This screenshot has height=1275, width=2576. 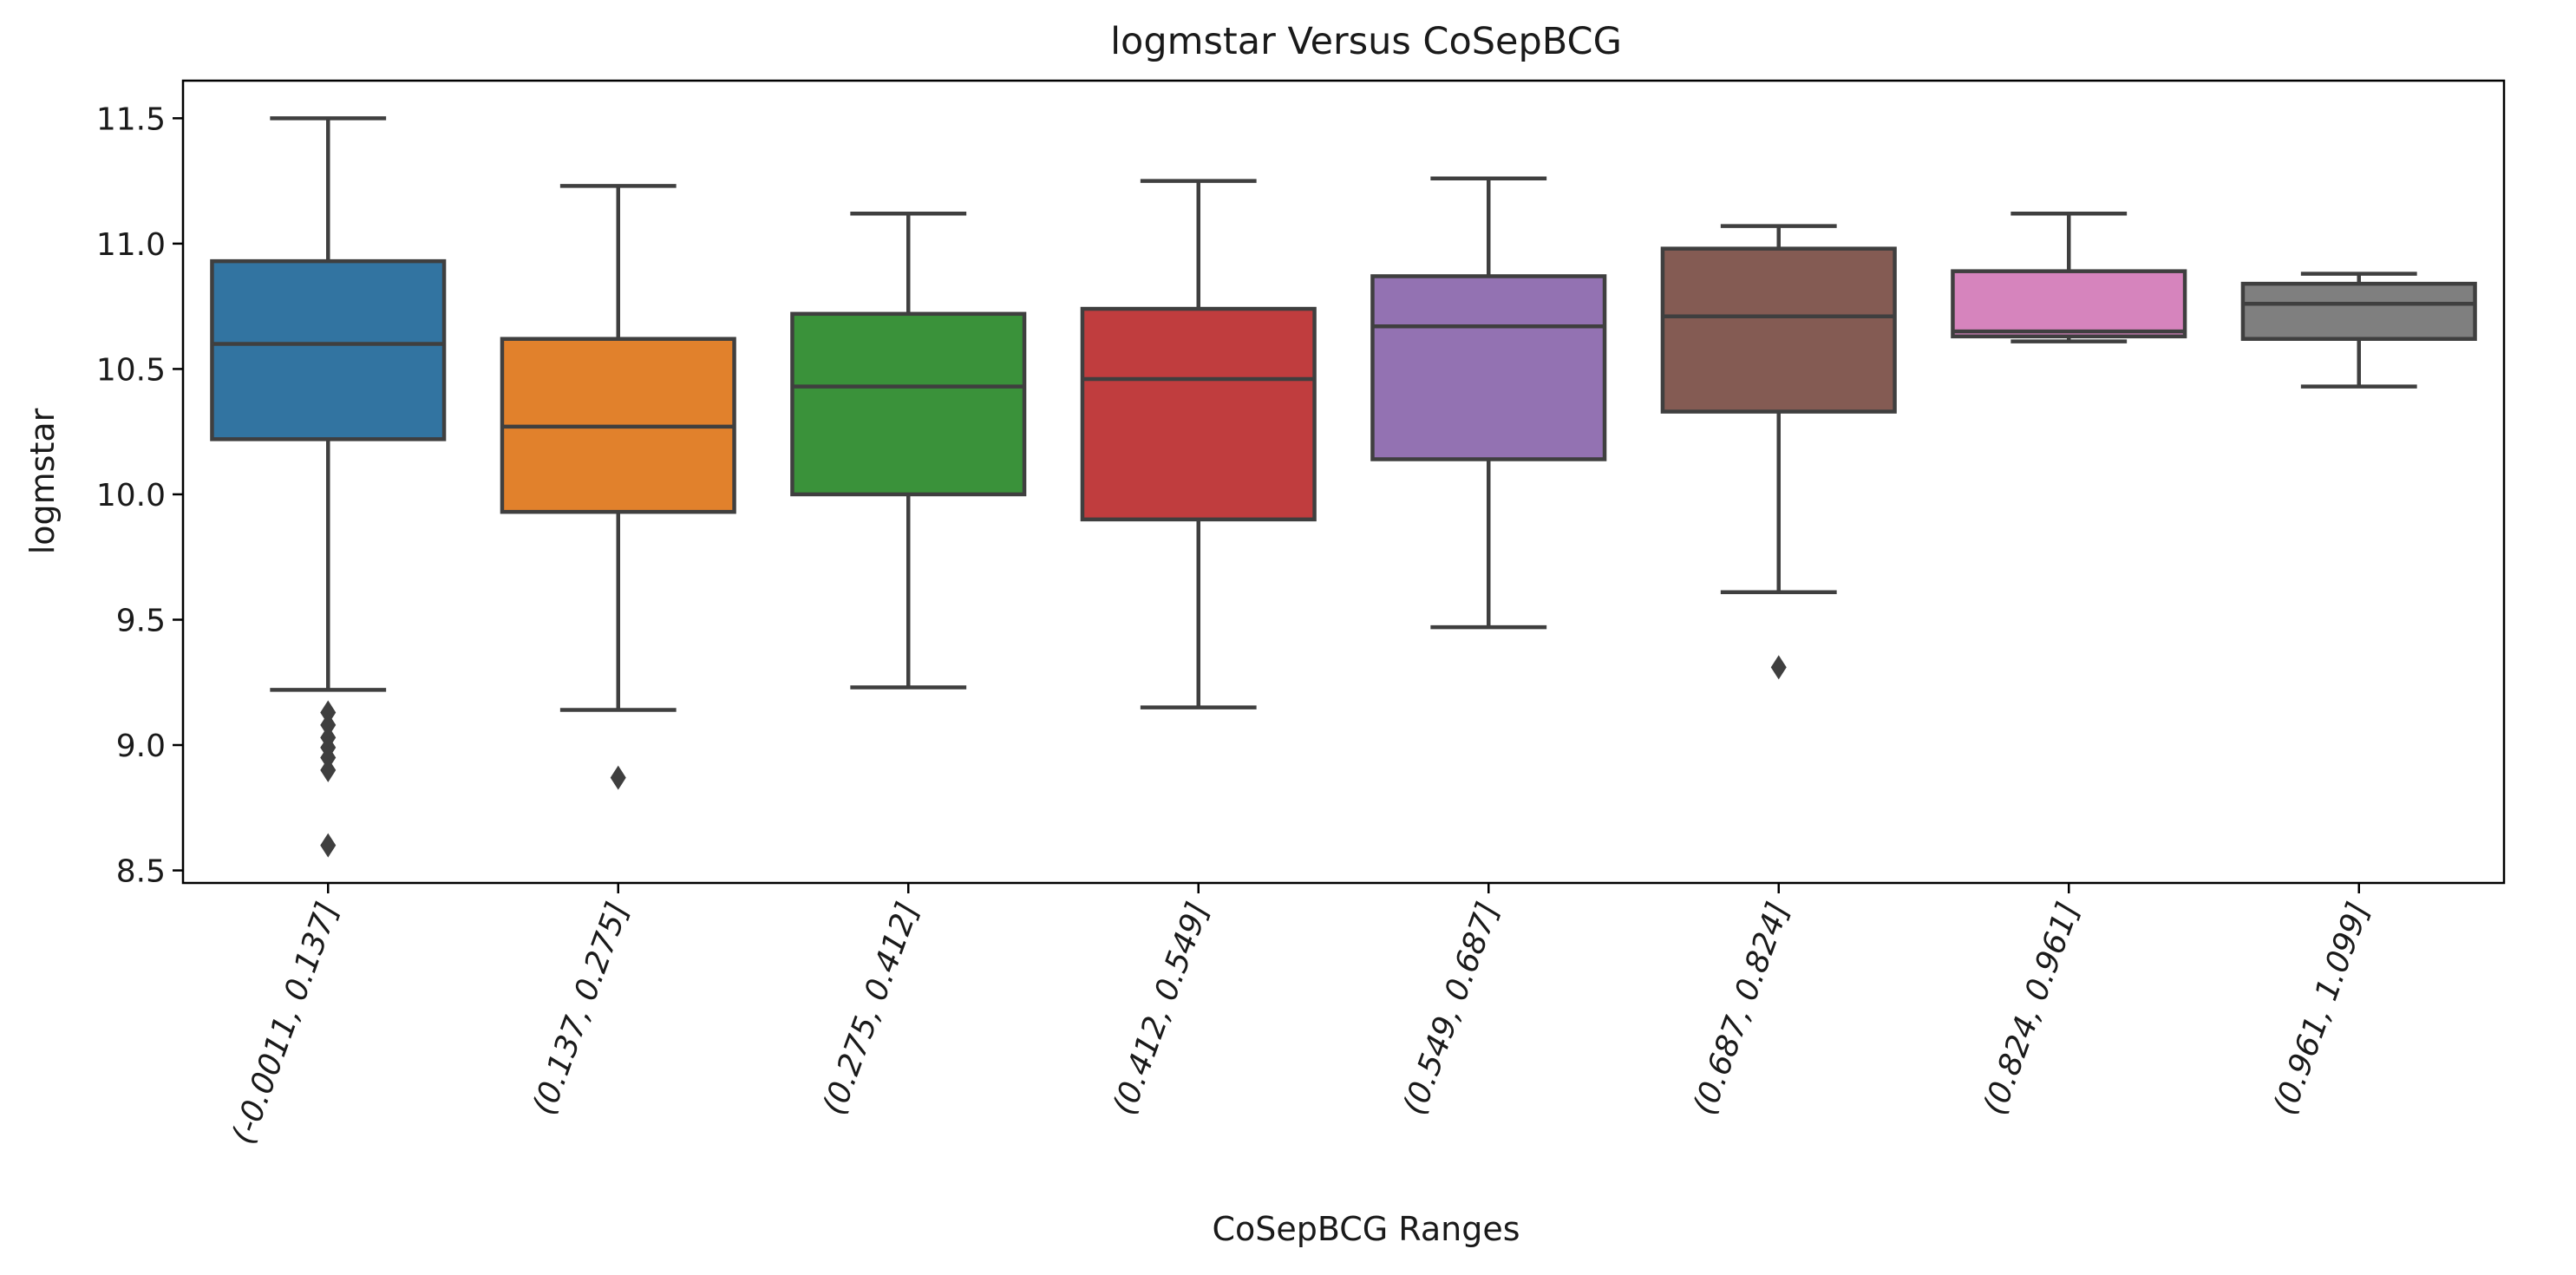 What do you see at coordinates (141, 620) in the screenshot?
I see `y-tick-label: 9.5` at bounding box center [141, 620].